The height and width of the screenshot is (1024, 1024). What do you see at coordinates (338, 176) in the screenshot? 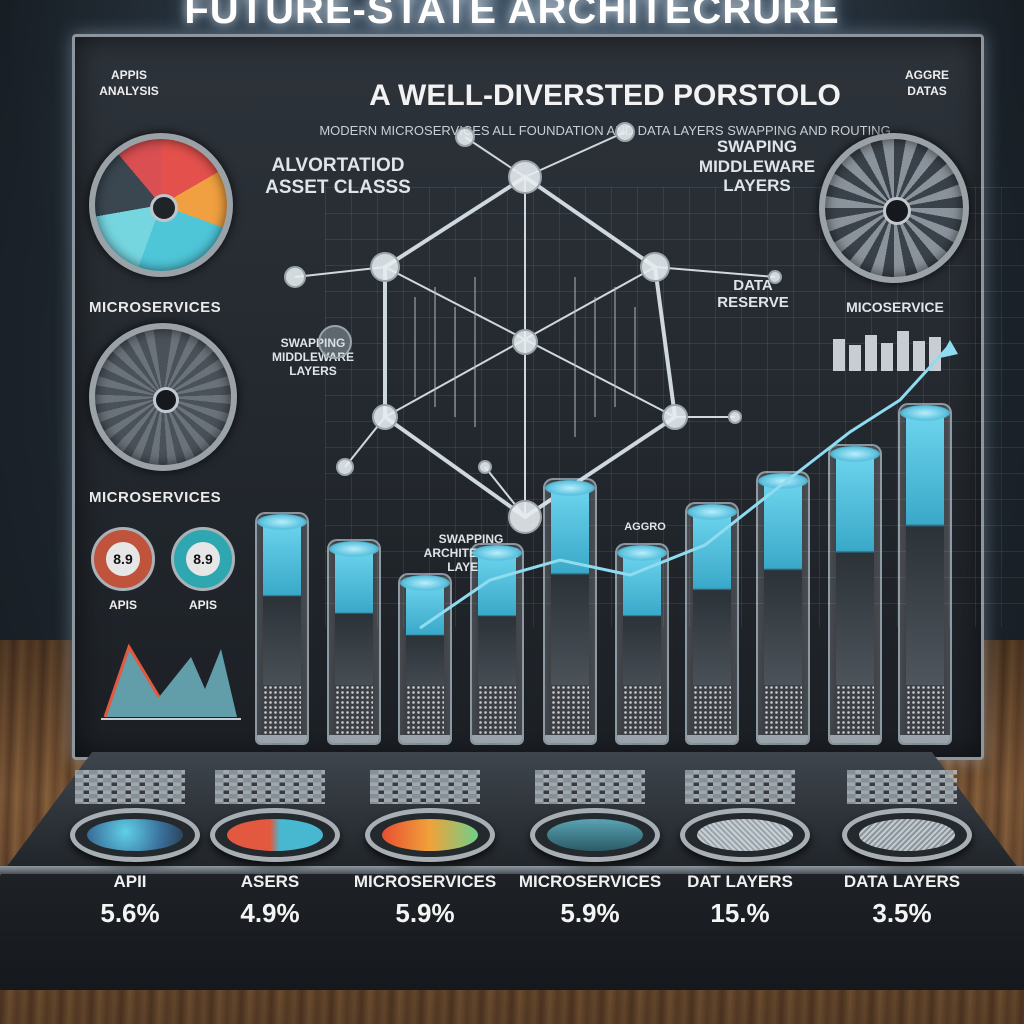
I see `asset-class-label: ALVORTATIOD ASSET CLASSS` at bounding box center [338, 176].